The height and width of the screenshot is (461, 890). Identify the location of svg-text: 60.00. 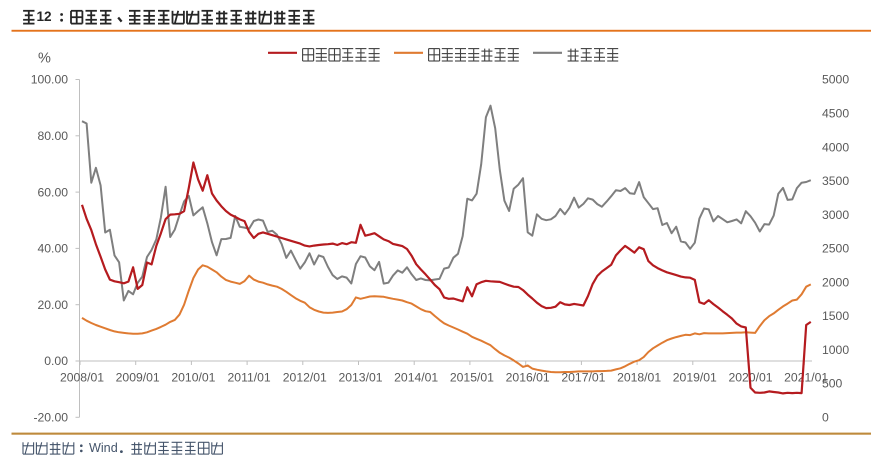
(53, 192).